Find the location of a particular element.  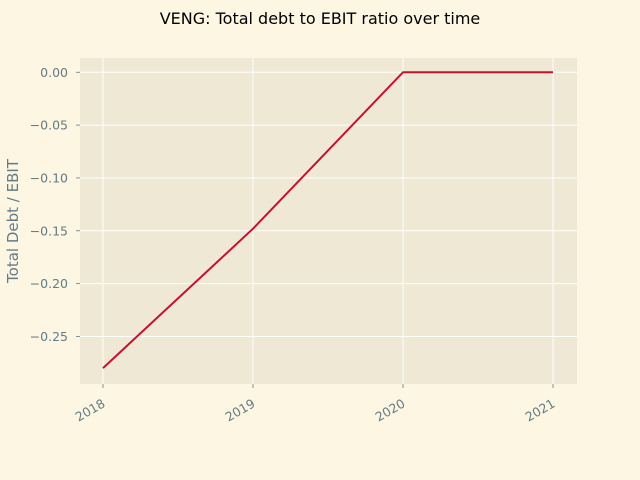

y-axis-ticks: 0.00 −0.05 −0.10 −0.15 −0.20 −0.25 is located at coordinates (55, 204).